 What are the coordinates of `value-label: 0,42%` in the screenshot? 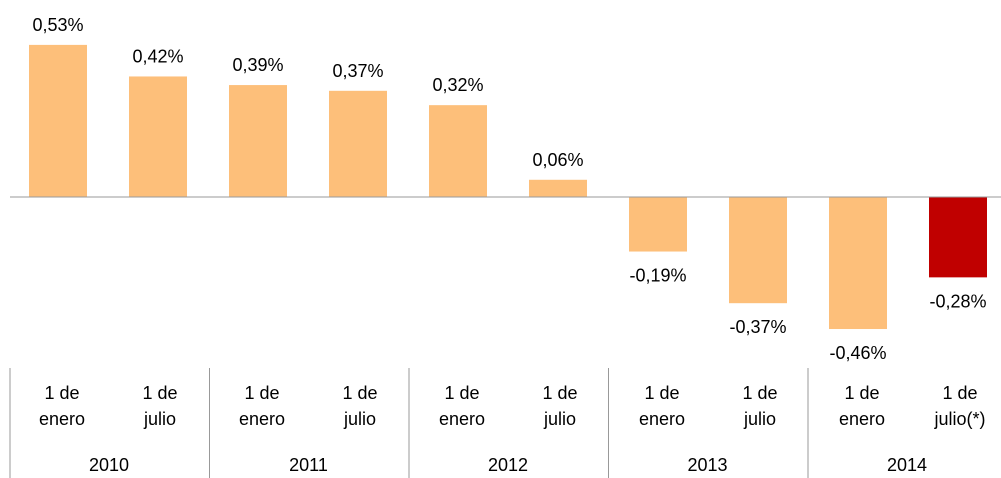 It's located at (157, 56).